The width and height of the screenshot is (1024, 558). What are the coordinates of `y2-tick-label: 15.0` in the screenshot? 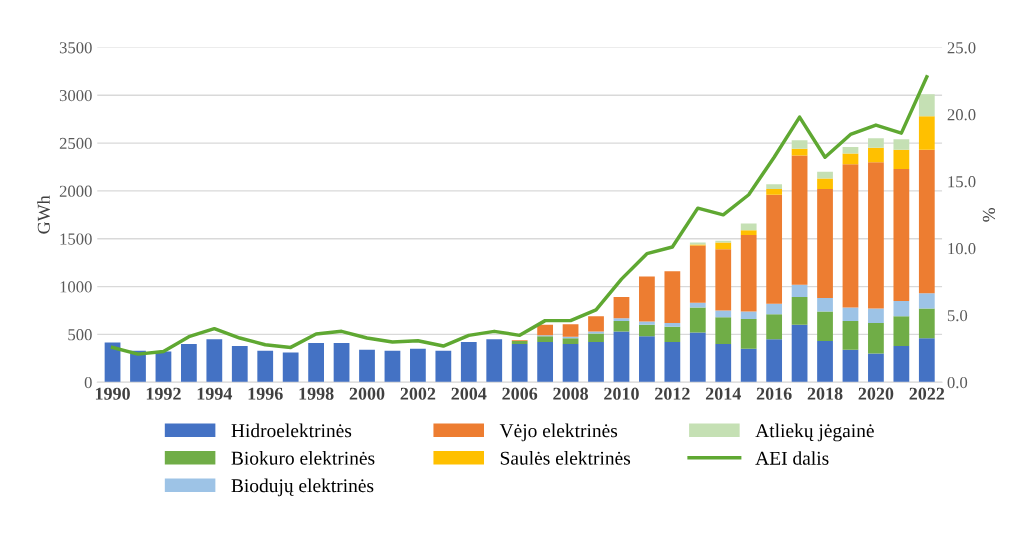 It's located at (962, 182).